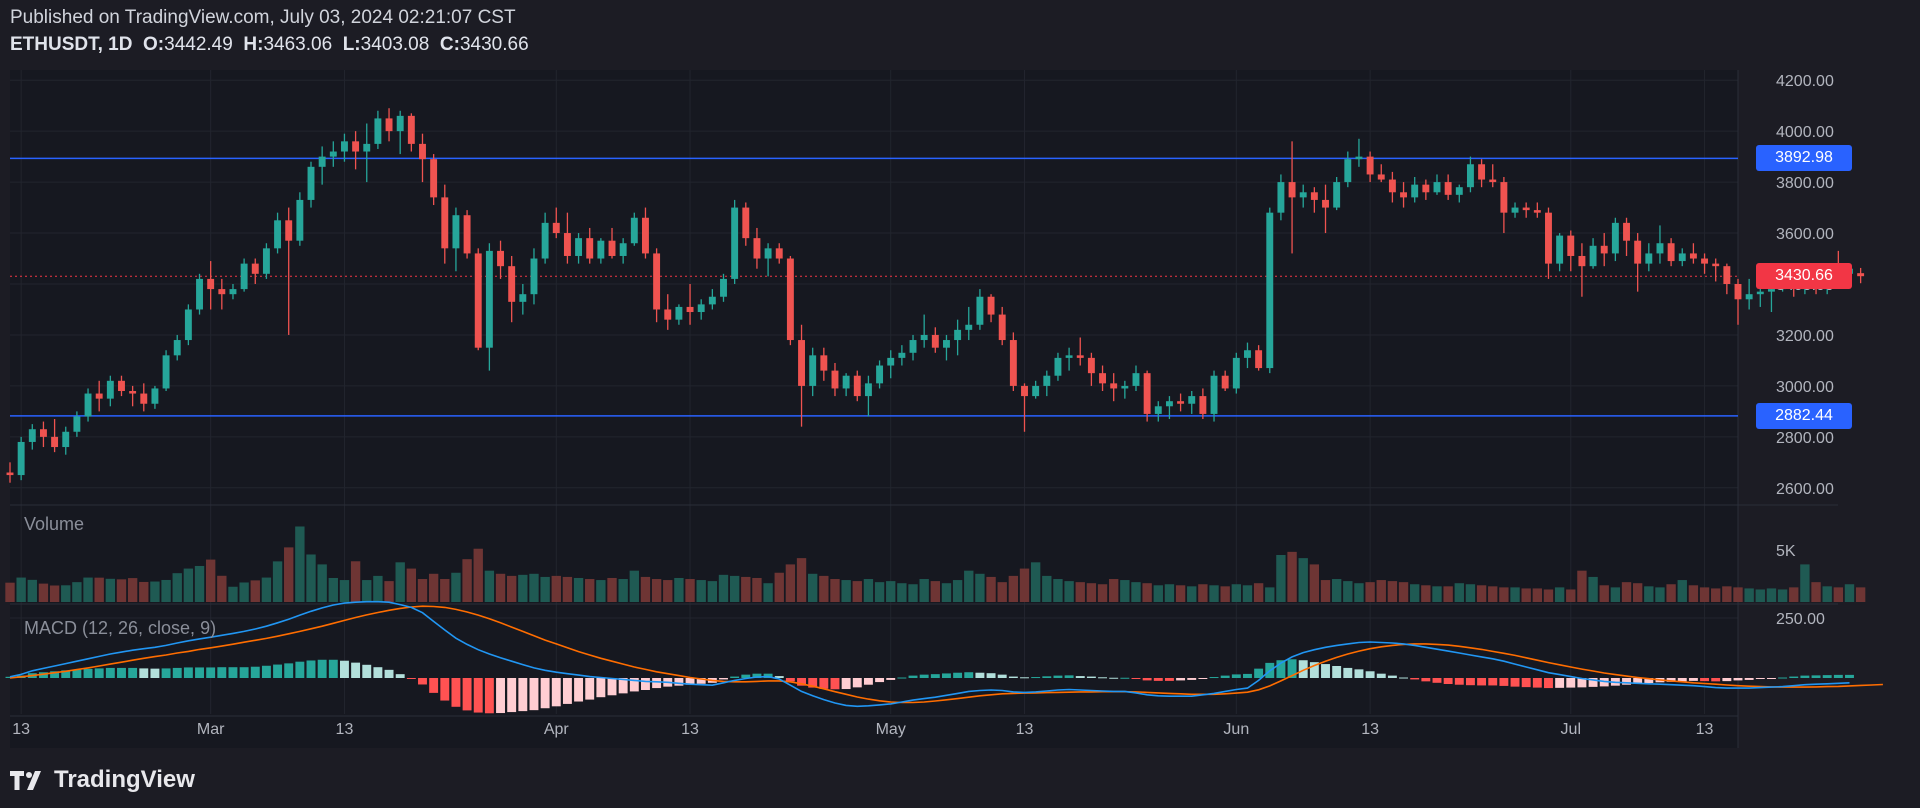 The height and width of the screenshot is (808, 1920). What do you see at coordinates (1705, 729) in the screenshot?
I see `time-tick-label: 13` at bounding box center [1705, 729].